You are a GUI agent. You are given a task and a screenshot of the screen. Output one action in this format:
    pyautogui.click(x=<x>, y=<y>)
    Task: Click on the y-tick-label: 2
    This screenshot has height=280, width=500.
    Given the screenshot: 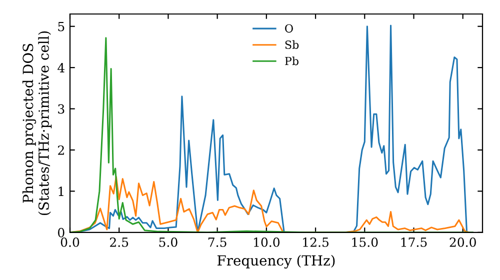 What is the action you would take?
    pyautogui.click(x=61, y=150)
    